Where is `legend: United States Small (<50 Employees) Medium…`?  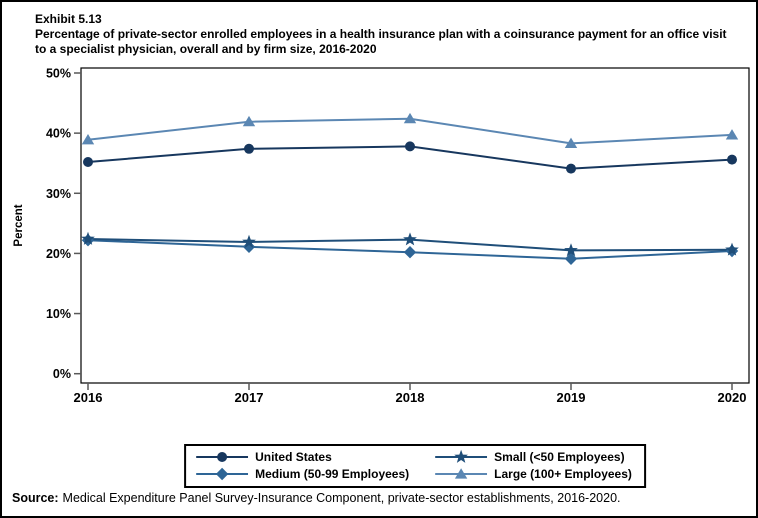
legend: United States Small (<50 Employees) Medium… is located at coordinates (415, 466).